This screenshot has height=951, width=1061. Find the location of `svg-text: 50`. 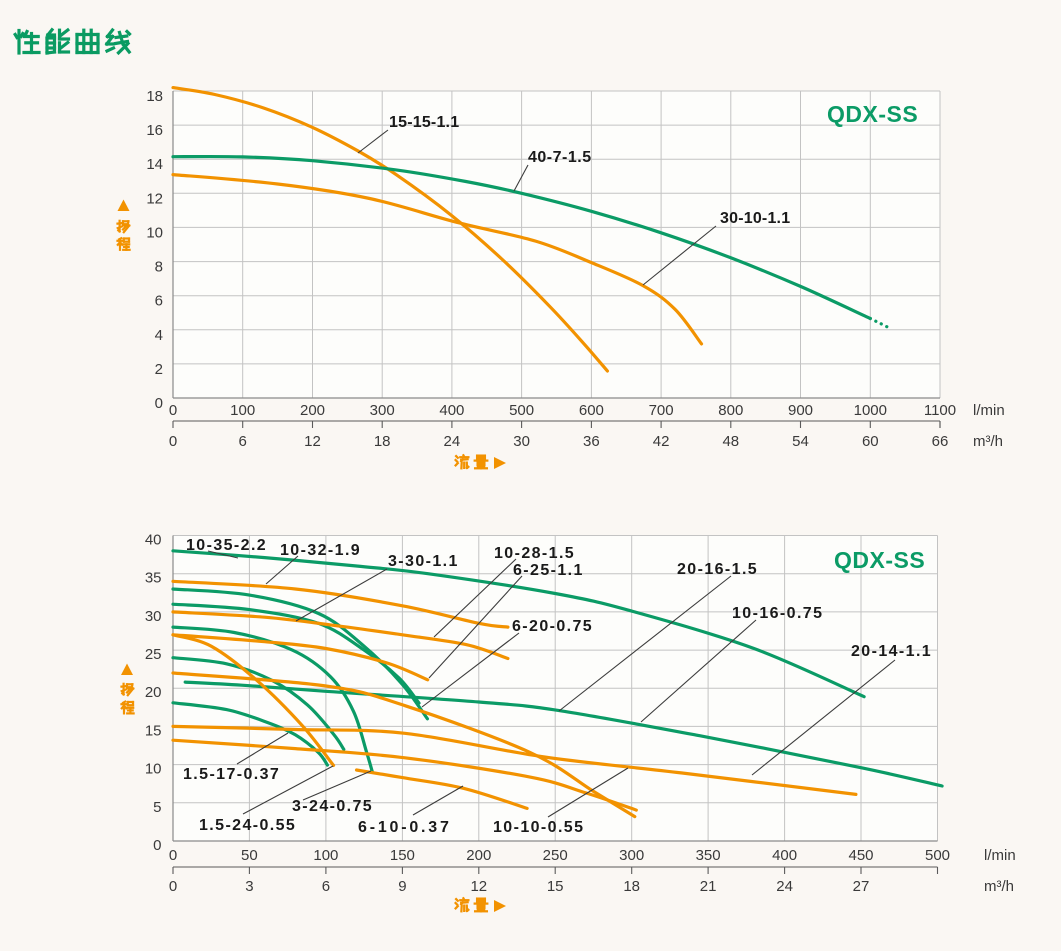

svg-text: 50 is located at coordinates (249, 855).